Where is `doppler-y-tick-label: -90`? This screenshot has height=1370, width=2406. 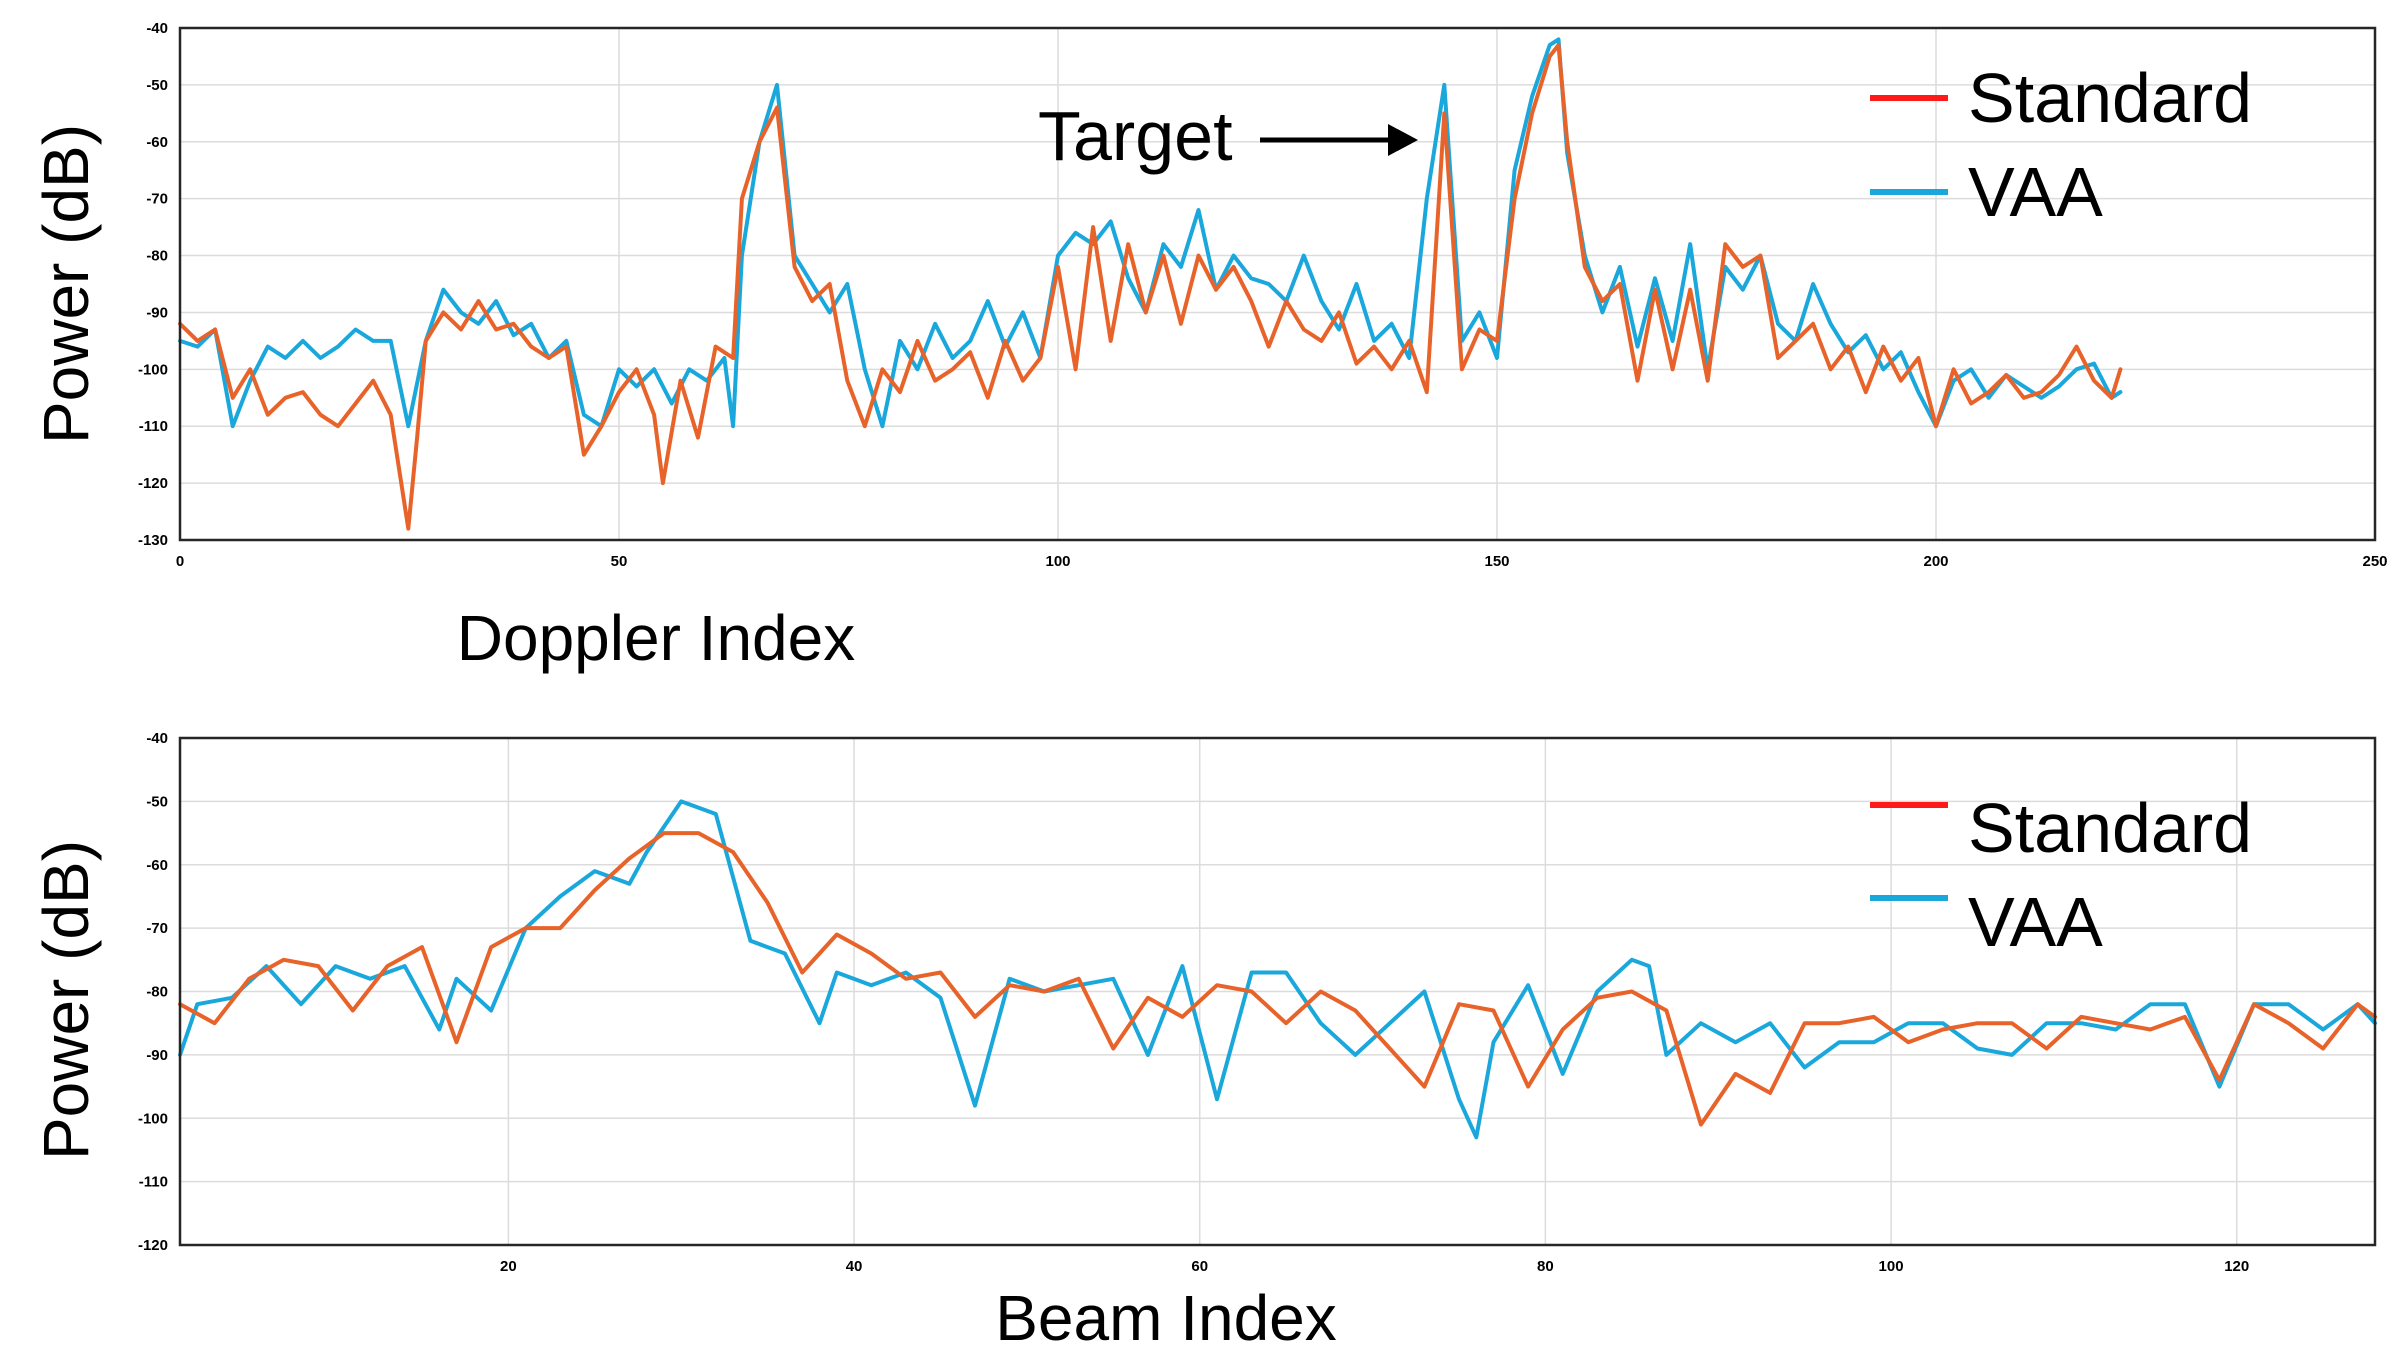
doppler-y-tick-label: -90 is located at coordinates (157, 312).